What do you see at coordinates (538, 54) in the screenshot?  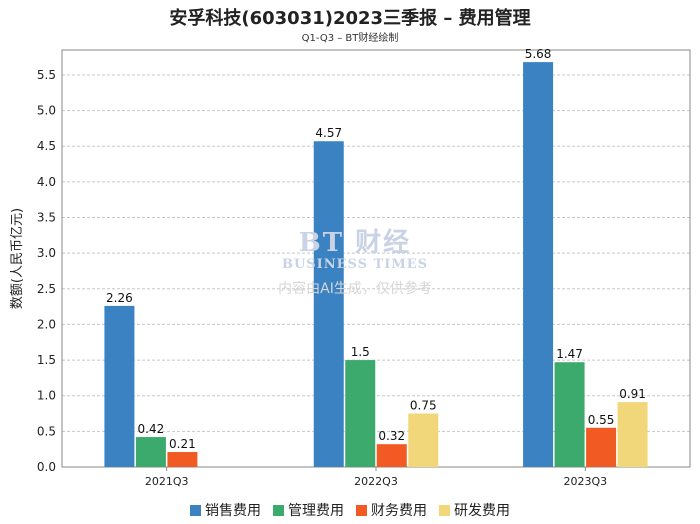 I see `data-label: 5.68` at bounding box center [538, 54].